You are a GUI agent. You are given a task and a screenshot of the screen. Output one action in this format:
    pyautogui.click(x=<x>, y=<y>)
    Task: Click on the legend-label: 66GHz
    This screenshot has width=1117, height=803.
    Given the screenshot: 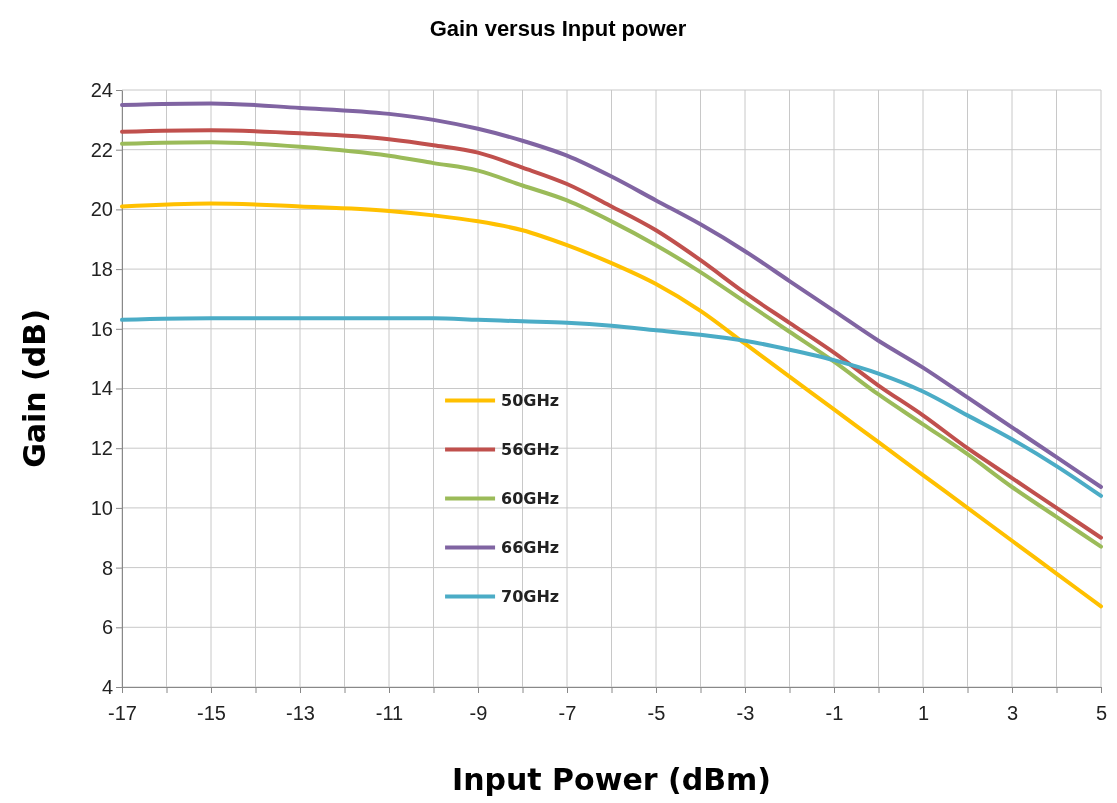 What is the action you would take?
    pyautogui.click(x=530, y=548)
    